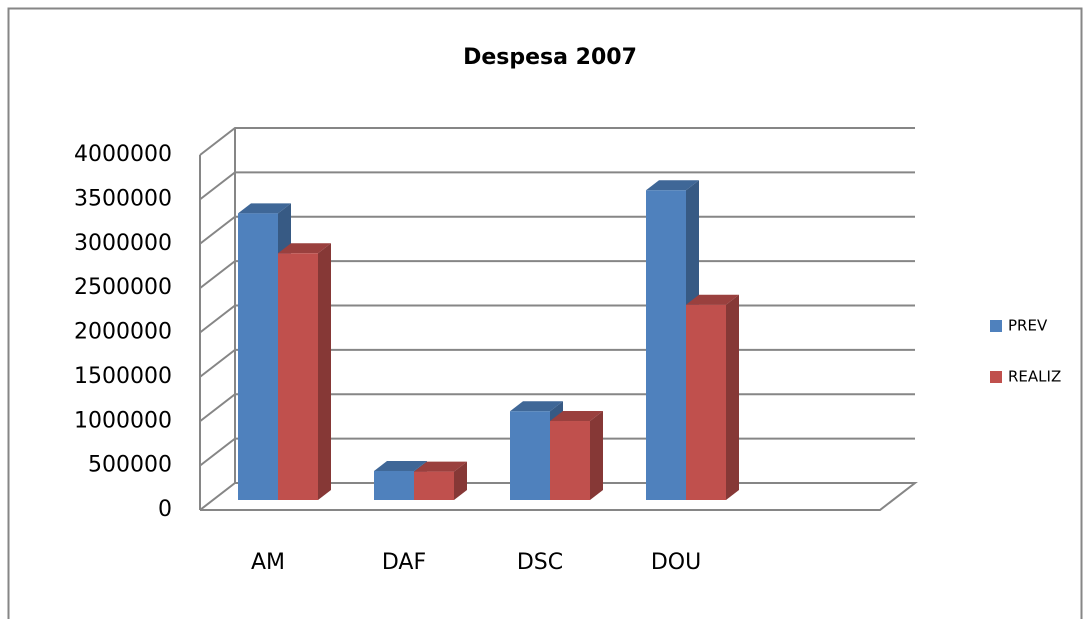 The image size is (1090, 619). I want to click on y-tick-label: 1500000, so click(123, 376).